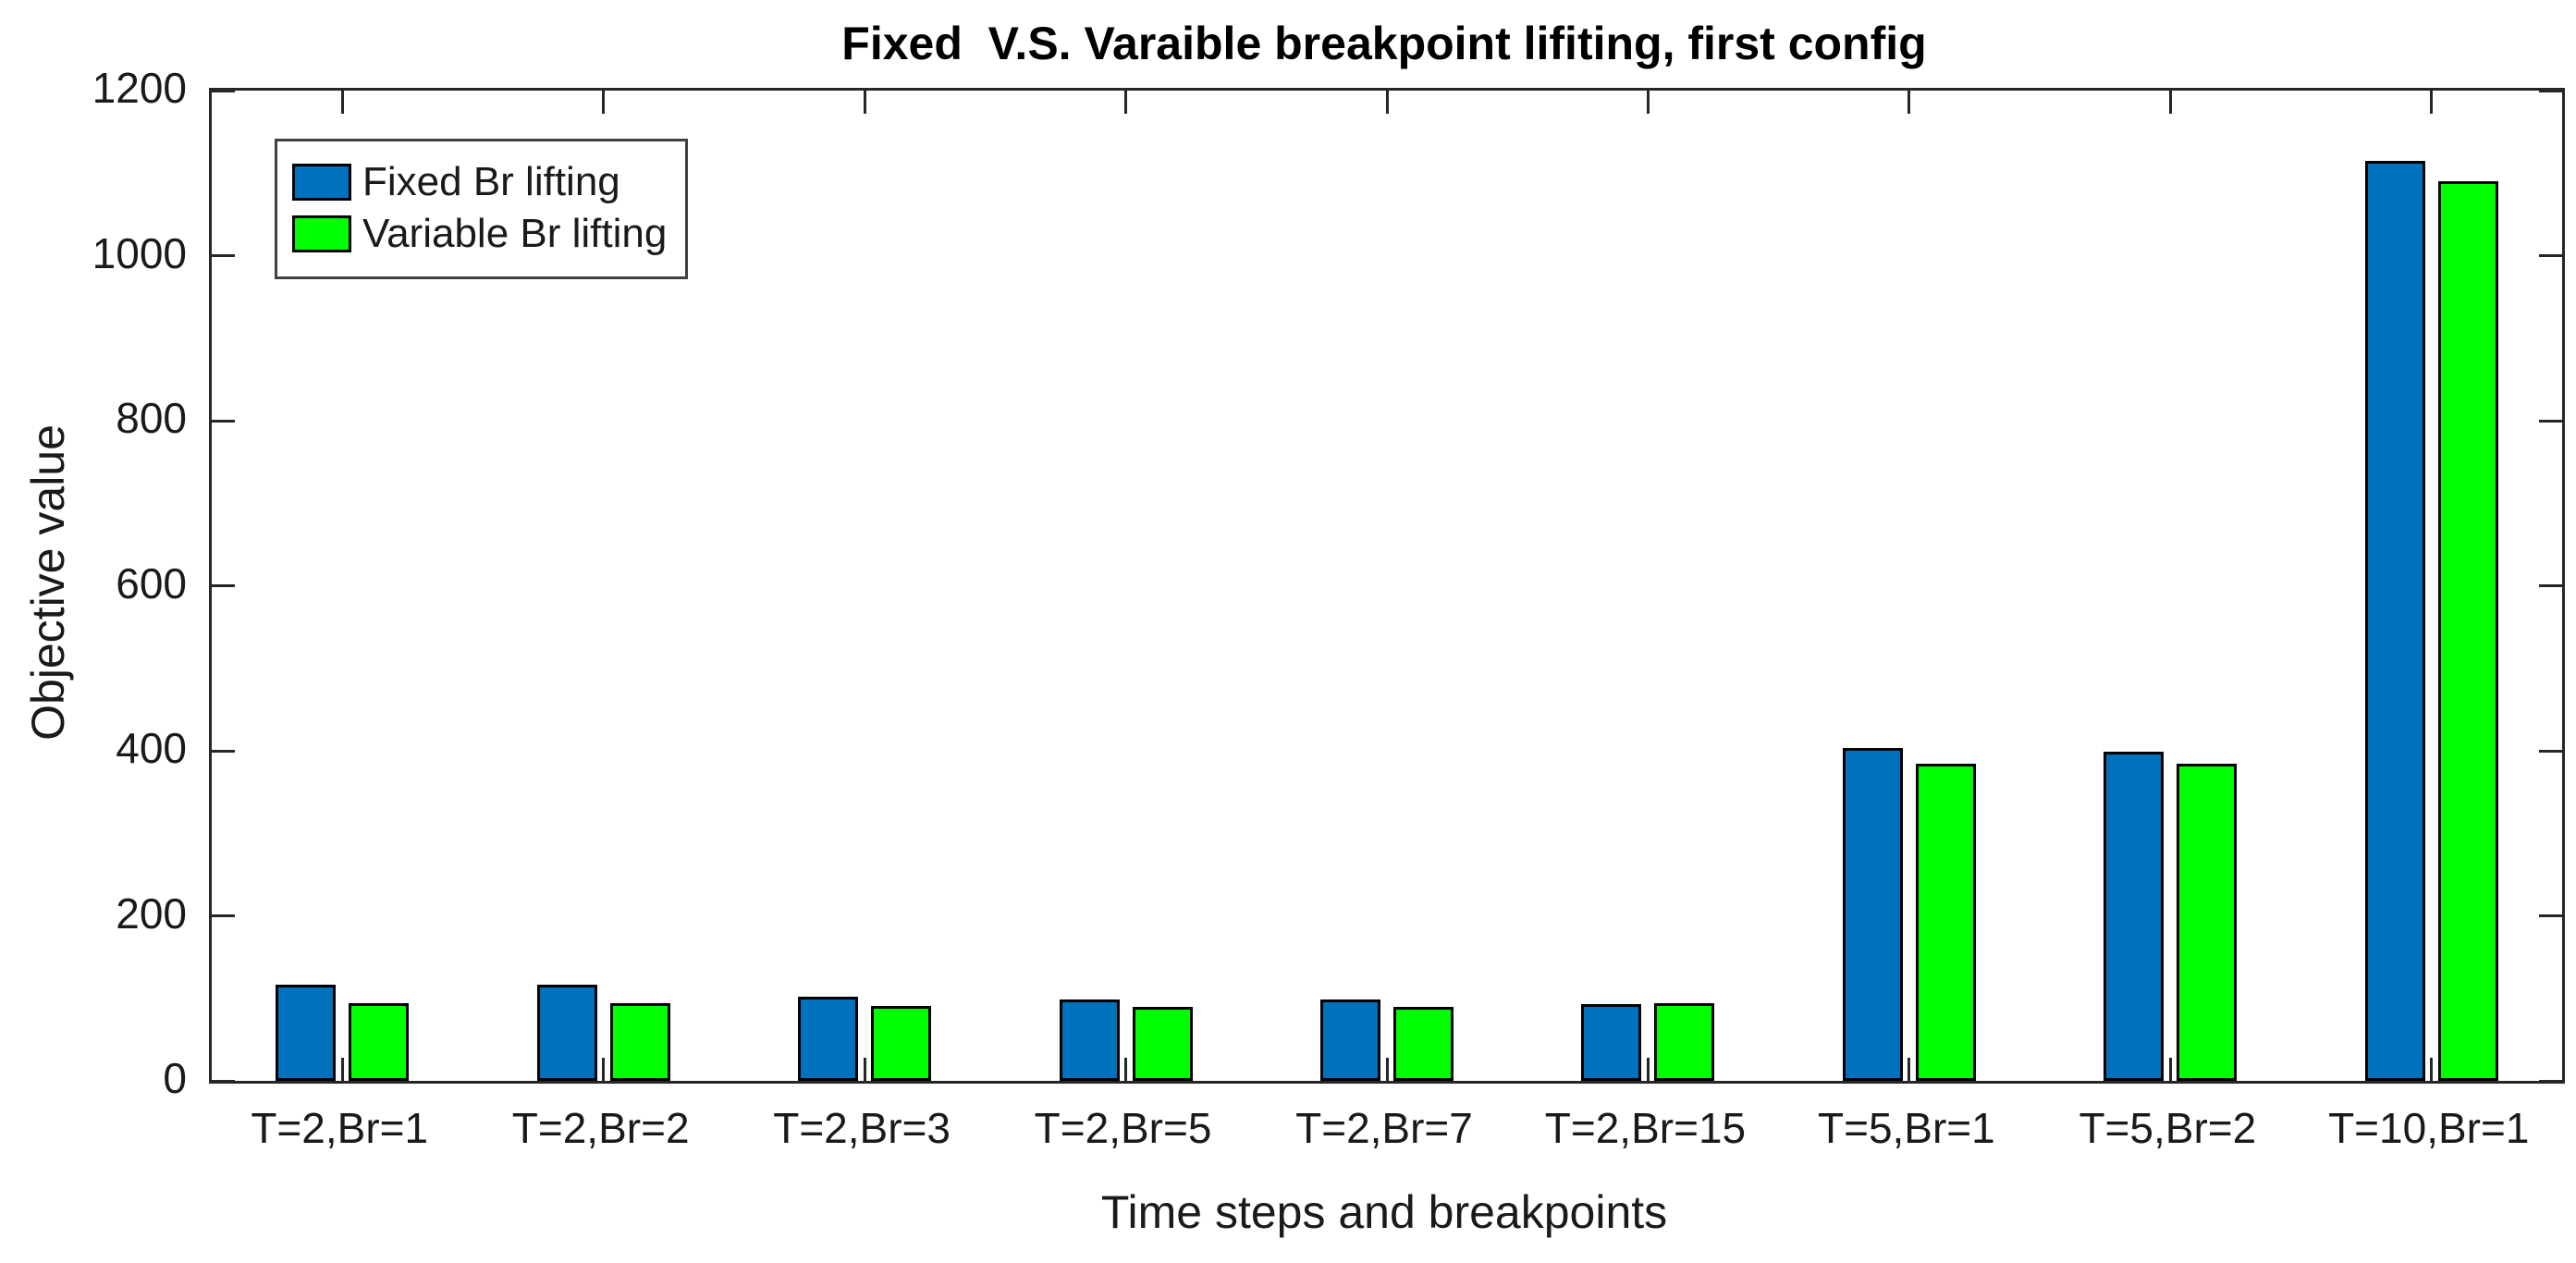 Image resolution: width=2576 pixels, height=1263 pixels. Describe the element at coordinates (151, 582) in the screenshot. I see `y-tick-label: 600` at that location.